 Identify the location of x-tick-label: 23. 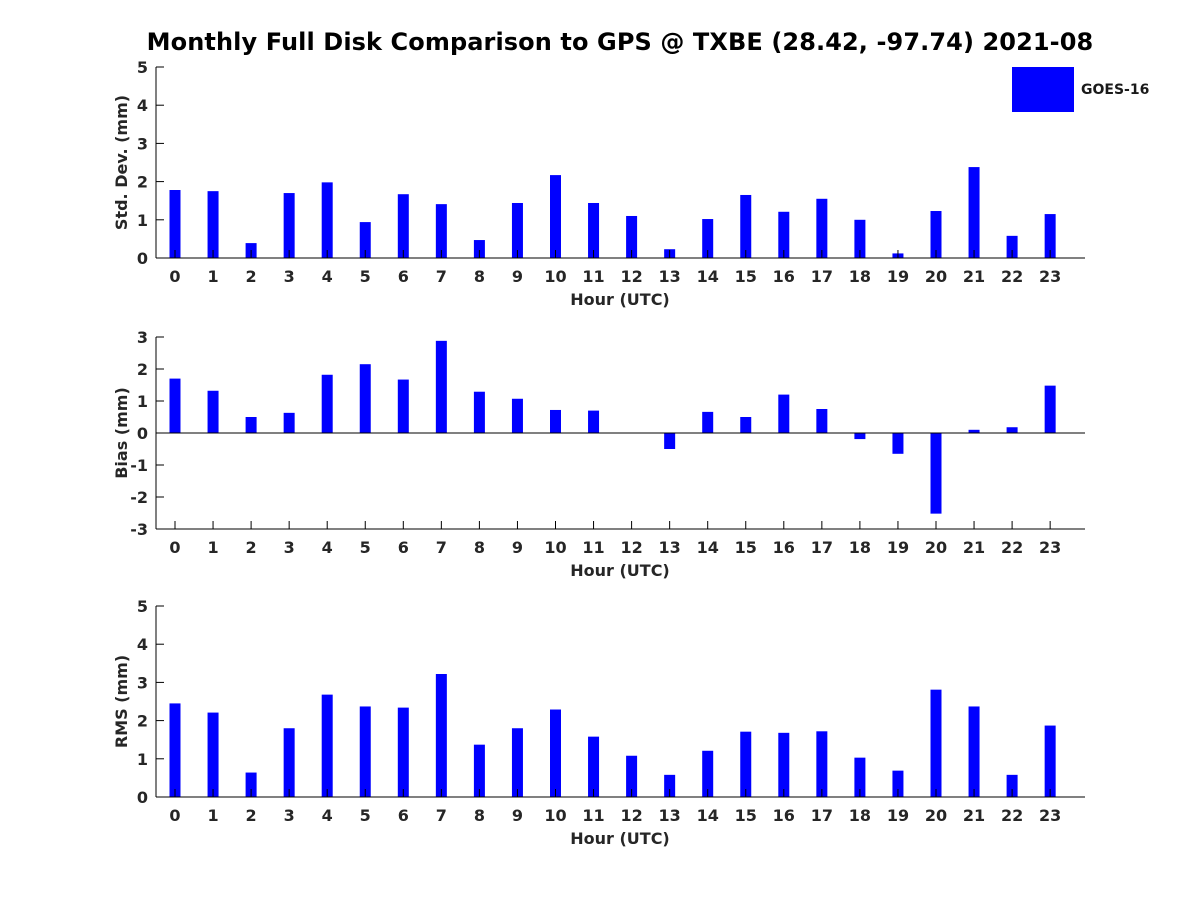
(1050, 547).